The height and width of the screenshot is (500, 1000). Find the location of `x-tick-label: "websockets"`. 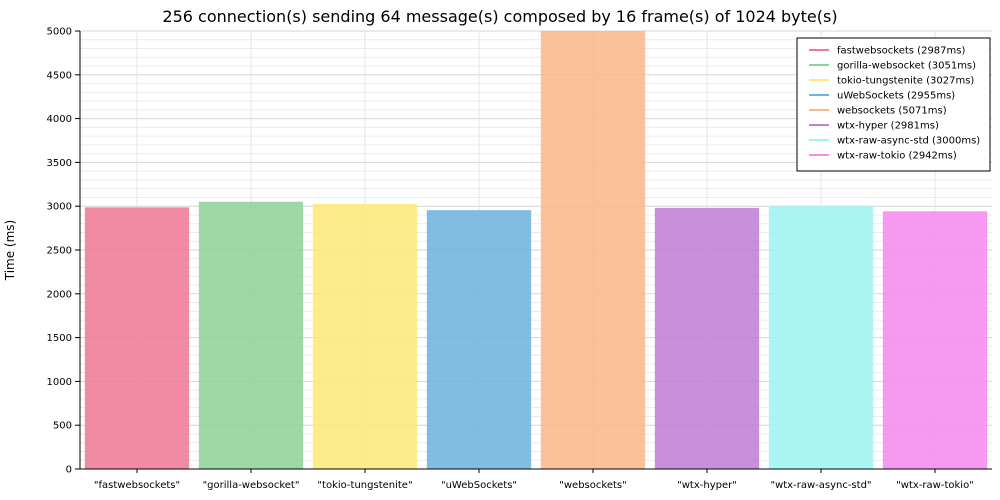

x-tick-label: "websockets" is located at coordinates (592, 485).